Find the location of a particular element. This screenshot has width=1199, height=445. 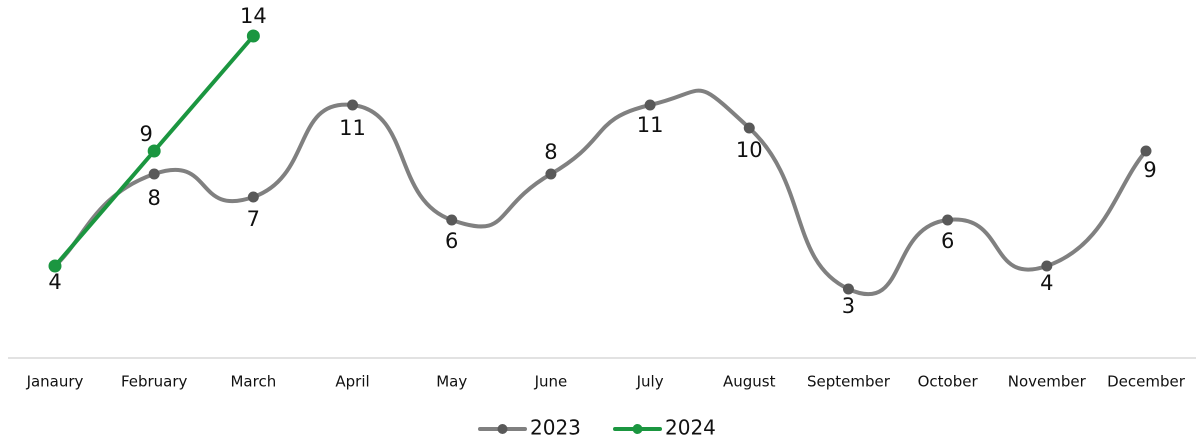

series-2023-data-label-september: 3 is located at coordinates (848, 306).